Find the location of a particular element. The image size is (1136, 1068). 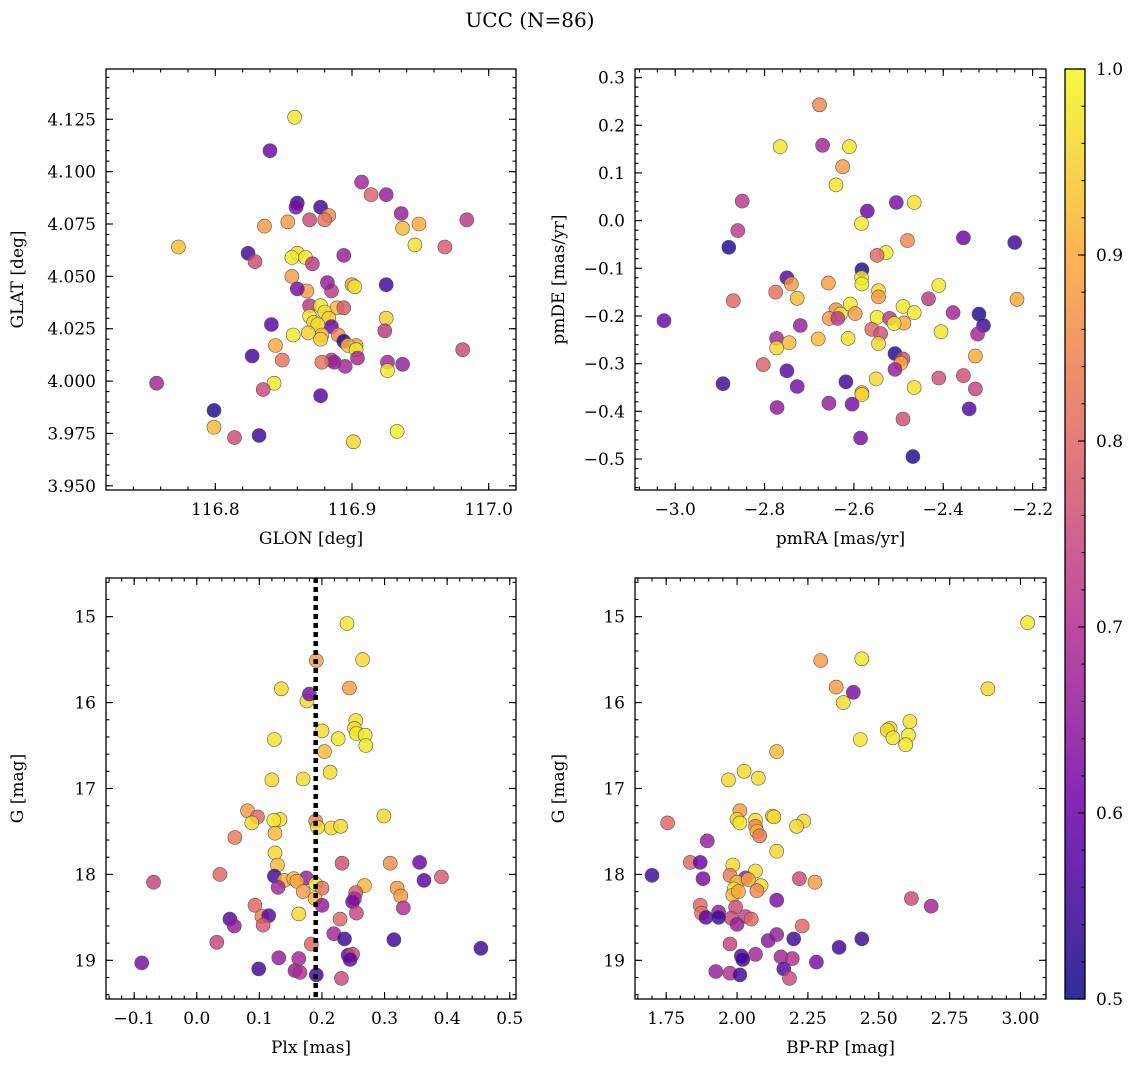

colorbar-tick-label: 0.6 is located at coordinates (1109, 814).